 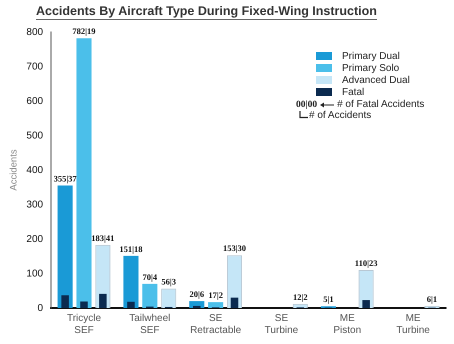 What do you see at coordinates (41, 308) in the screenshot?
I see `y-tick-label: 0` at bounding box center [41, 308].